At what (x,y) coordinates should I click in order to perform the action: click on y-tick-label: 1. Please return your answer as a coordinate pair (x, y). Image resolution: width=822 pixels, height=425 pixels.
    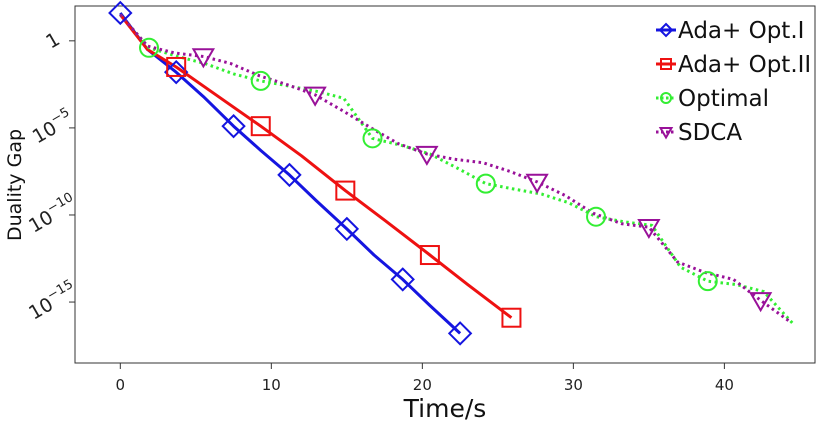
    Looking at the image, I should click on (52, 40).